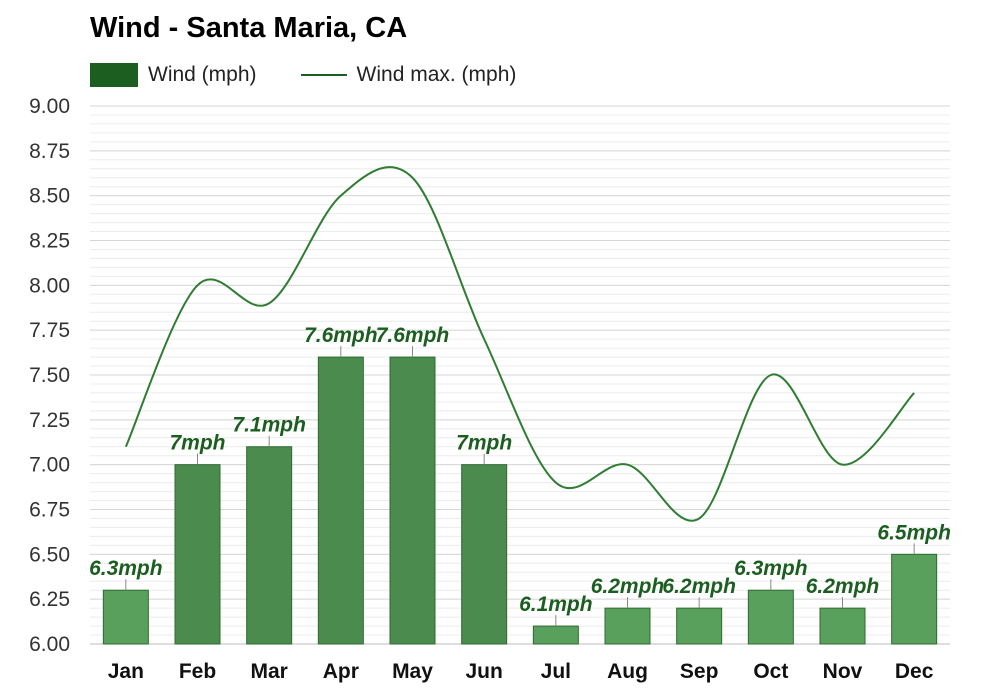  Describe the element at coordinates (627, 626) in the screenshot. I see `bar-aug` at that location.